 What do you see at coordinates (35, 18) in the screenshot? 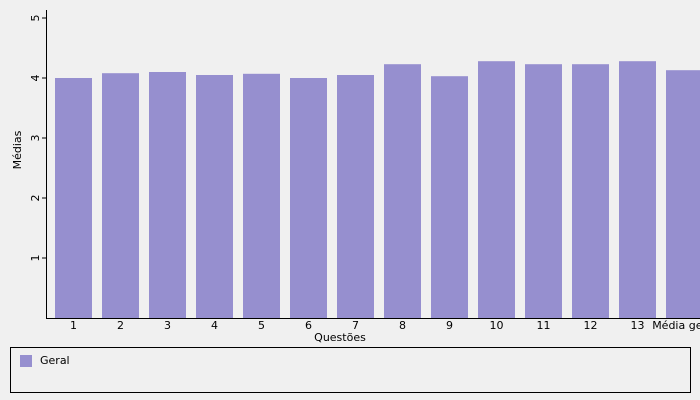
I see `y-tick-label: 5` at bounding box center [35, 18].